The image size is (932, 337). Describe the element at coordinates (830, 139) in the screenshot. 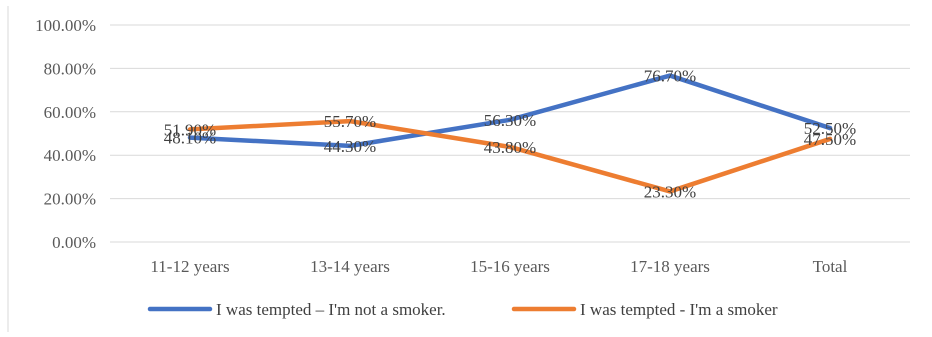

I see `data-label: 47.50%` at that location.